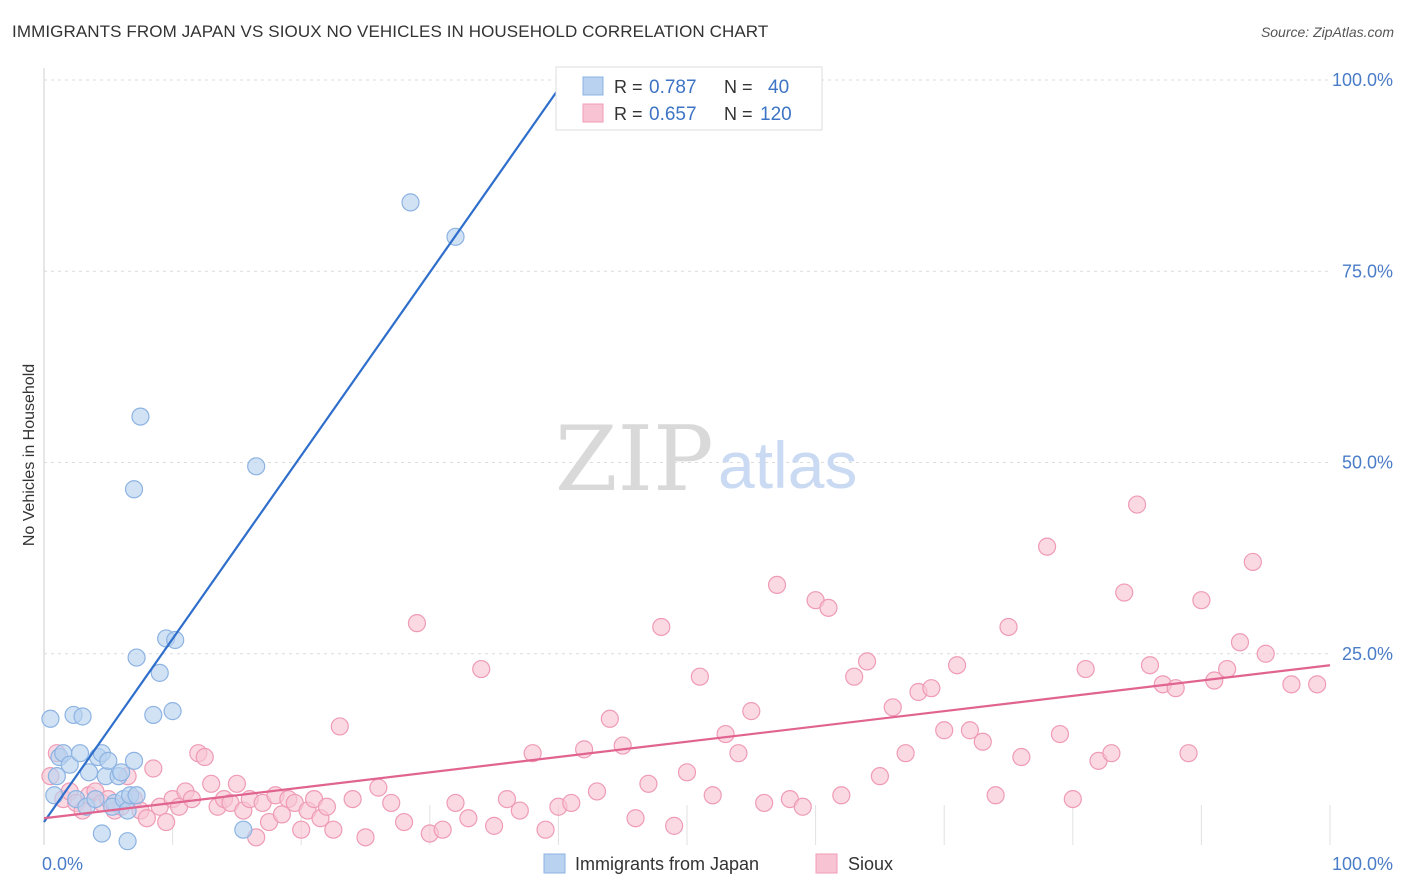 The height and width of the screenshot is (892, 1406). I want to click on watermark: ZIP atlas, so click(706, 459).